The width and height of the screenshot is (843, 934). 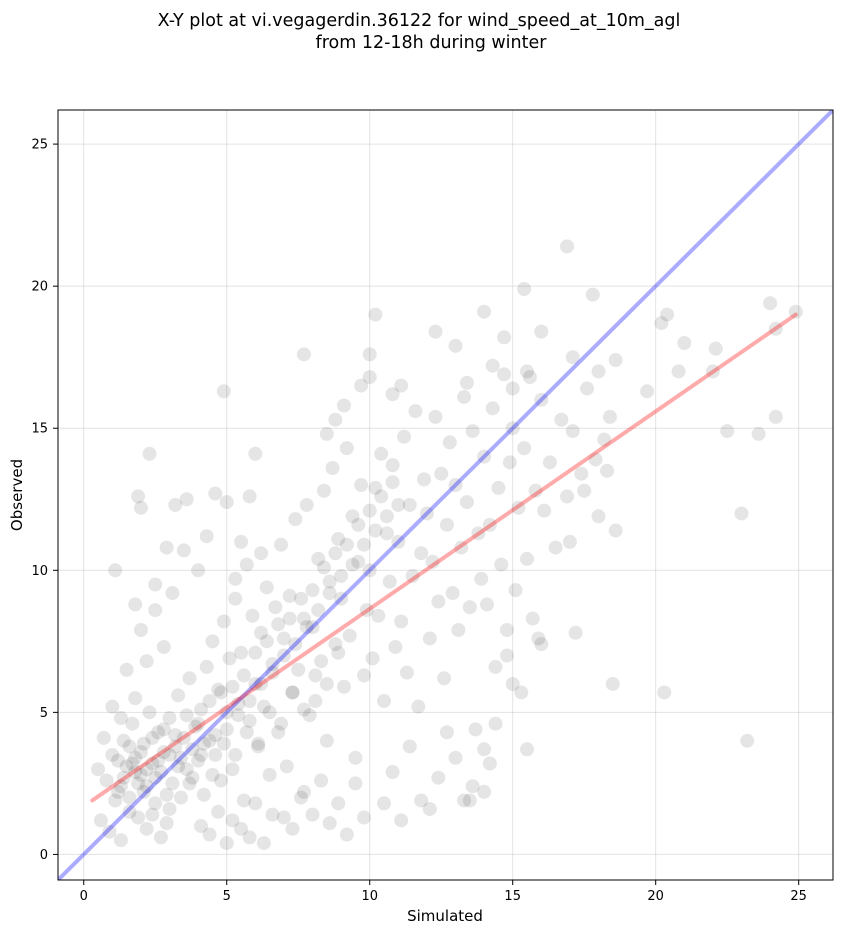 I want to click on y-tick-label: 20, so click(x=39, y=287).